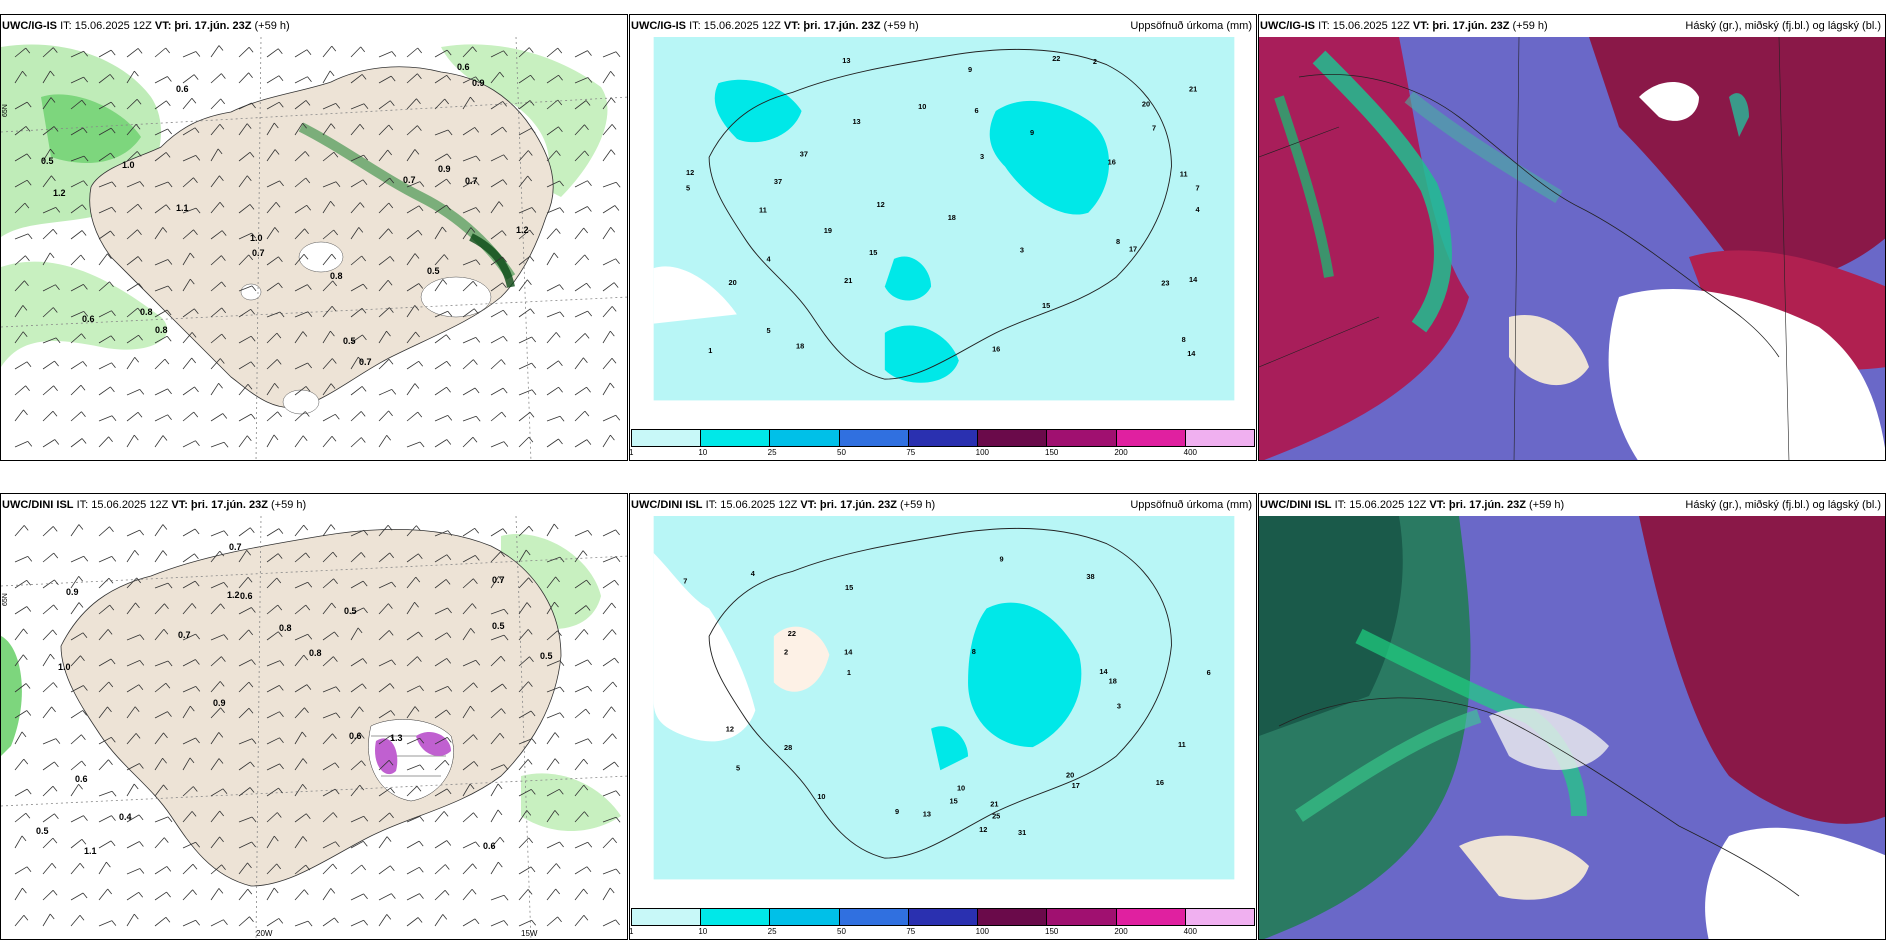  Describe the element at coordinates (792, 633) in the screenshot. I see `map-value-label: 22` at that location.